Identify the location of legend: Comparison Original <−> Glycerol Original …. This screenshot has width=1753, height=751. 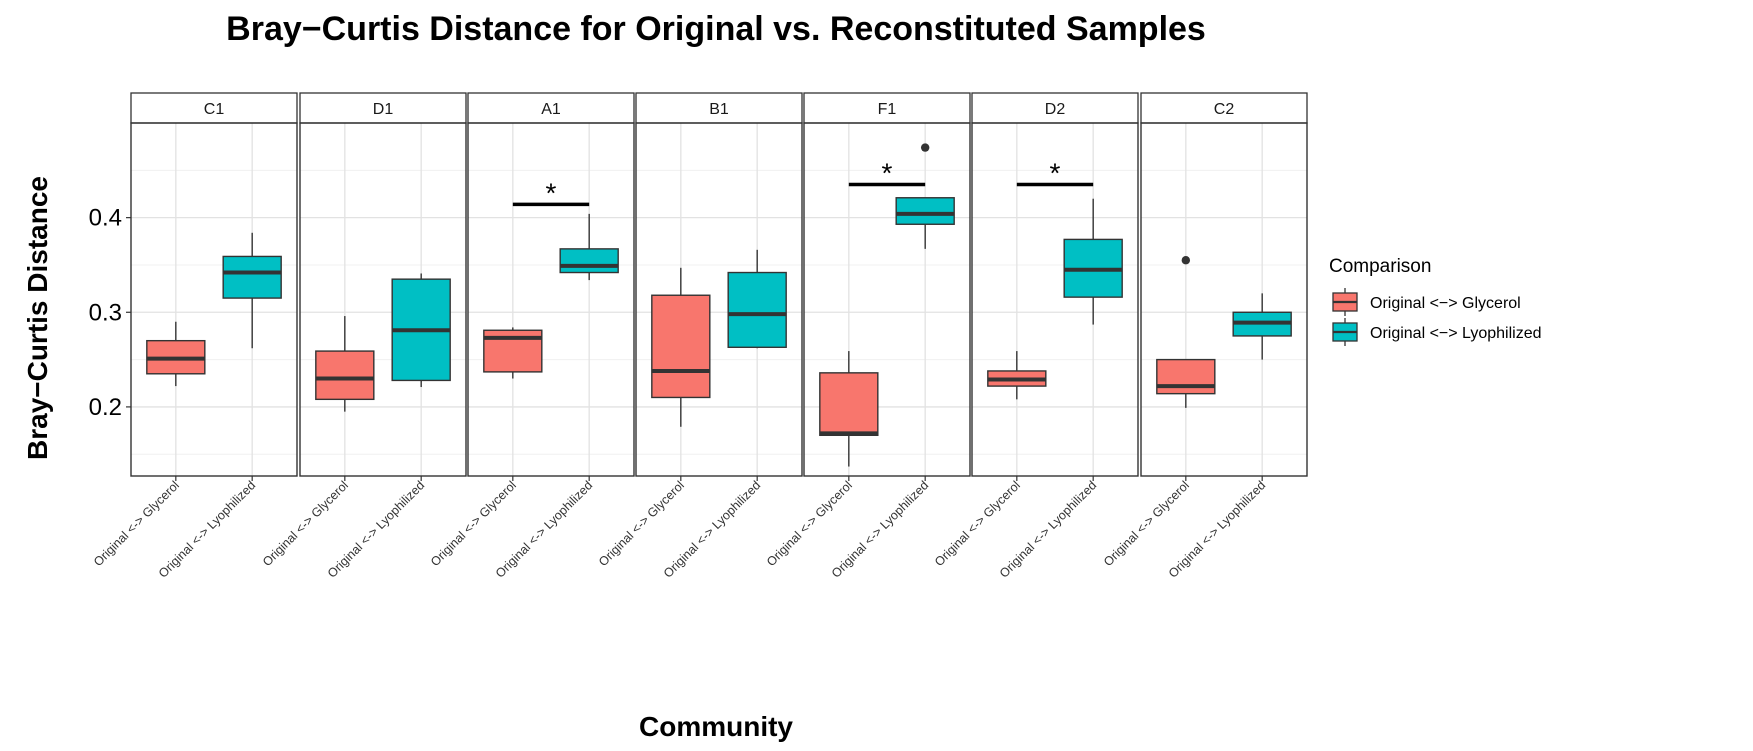
(1435, 301).